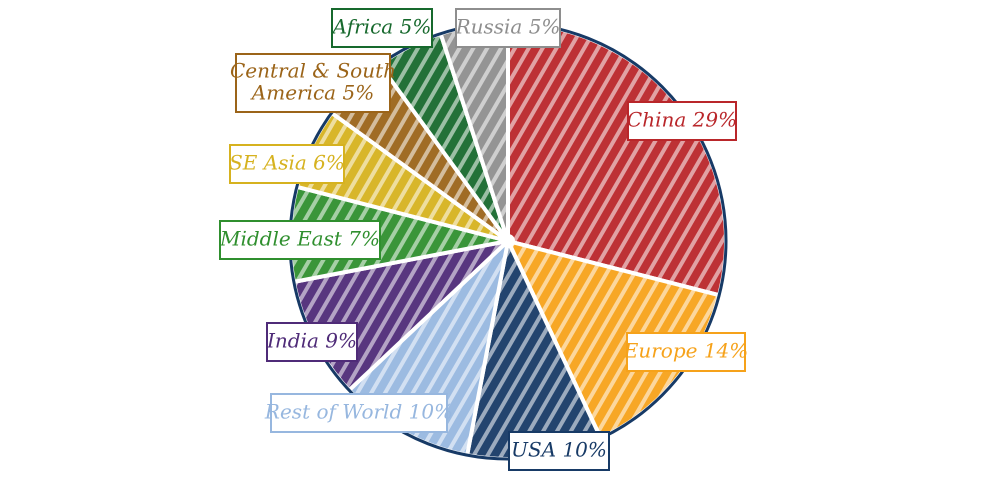 The width and height of the screenshot is (1000, 480). What do you see at coordinates (312, 93) in the screenshot?
I see `pie-label-line-2: America 5%` at bounding box center [312, 93].